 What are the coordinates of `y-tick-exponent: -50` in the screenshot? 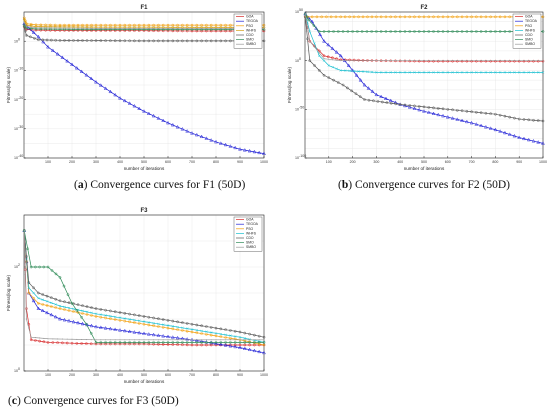 It's located at (301, 108).